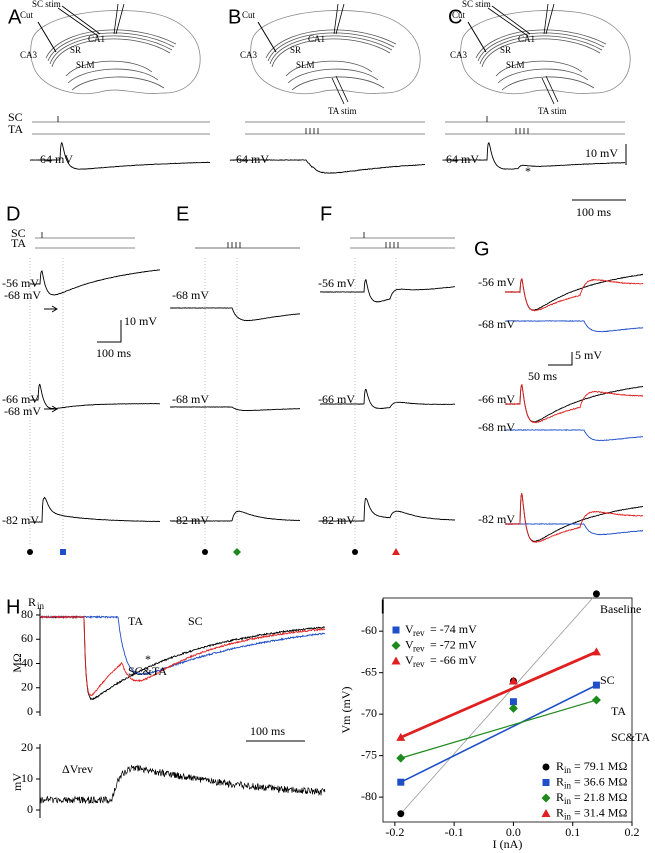 This screenshot has width=655, height=853. I want to click on slice-diagram: Cut CA1 SR CA3 SLM SC stim, so click(110, 47).